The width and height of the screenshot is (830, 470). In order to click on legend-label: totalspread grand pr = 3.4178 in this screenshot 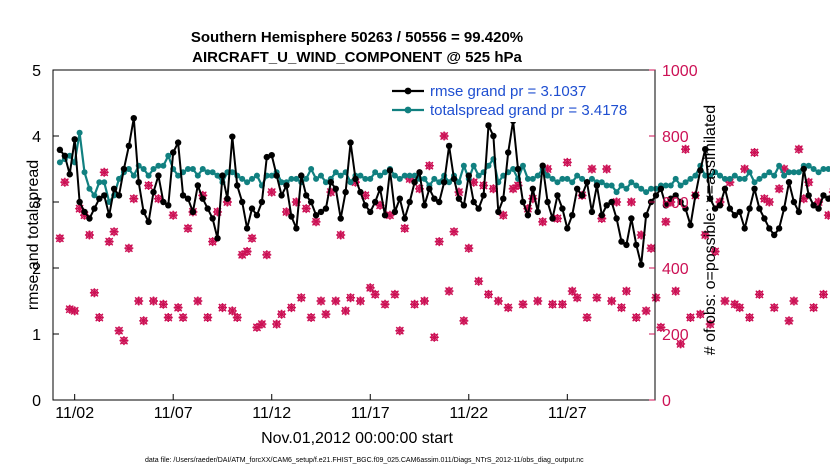, I will do `click(528, 110)`.